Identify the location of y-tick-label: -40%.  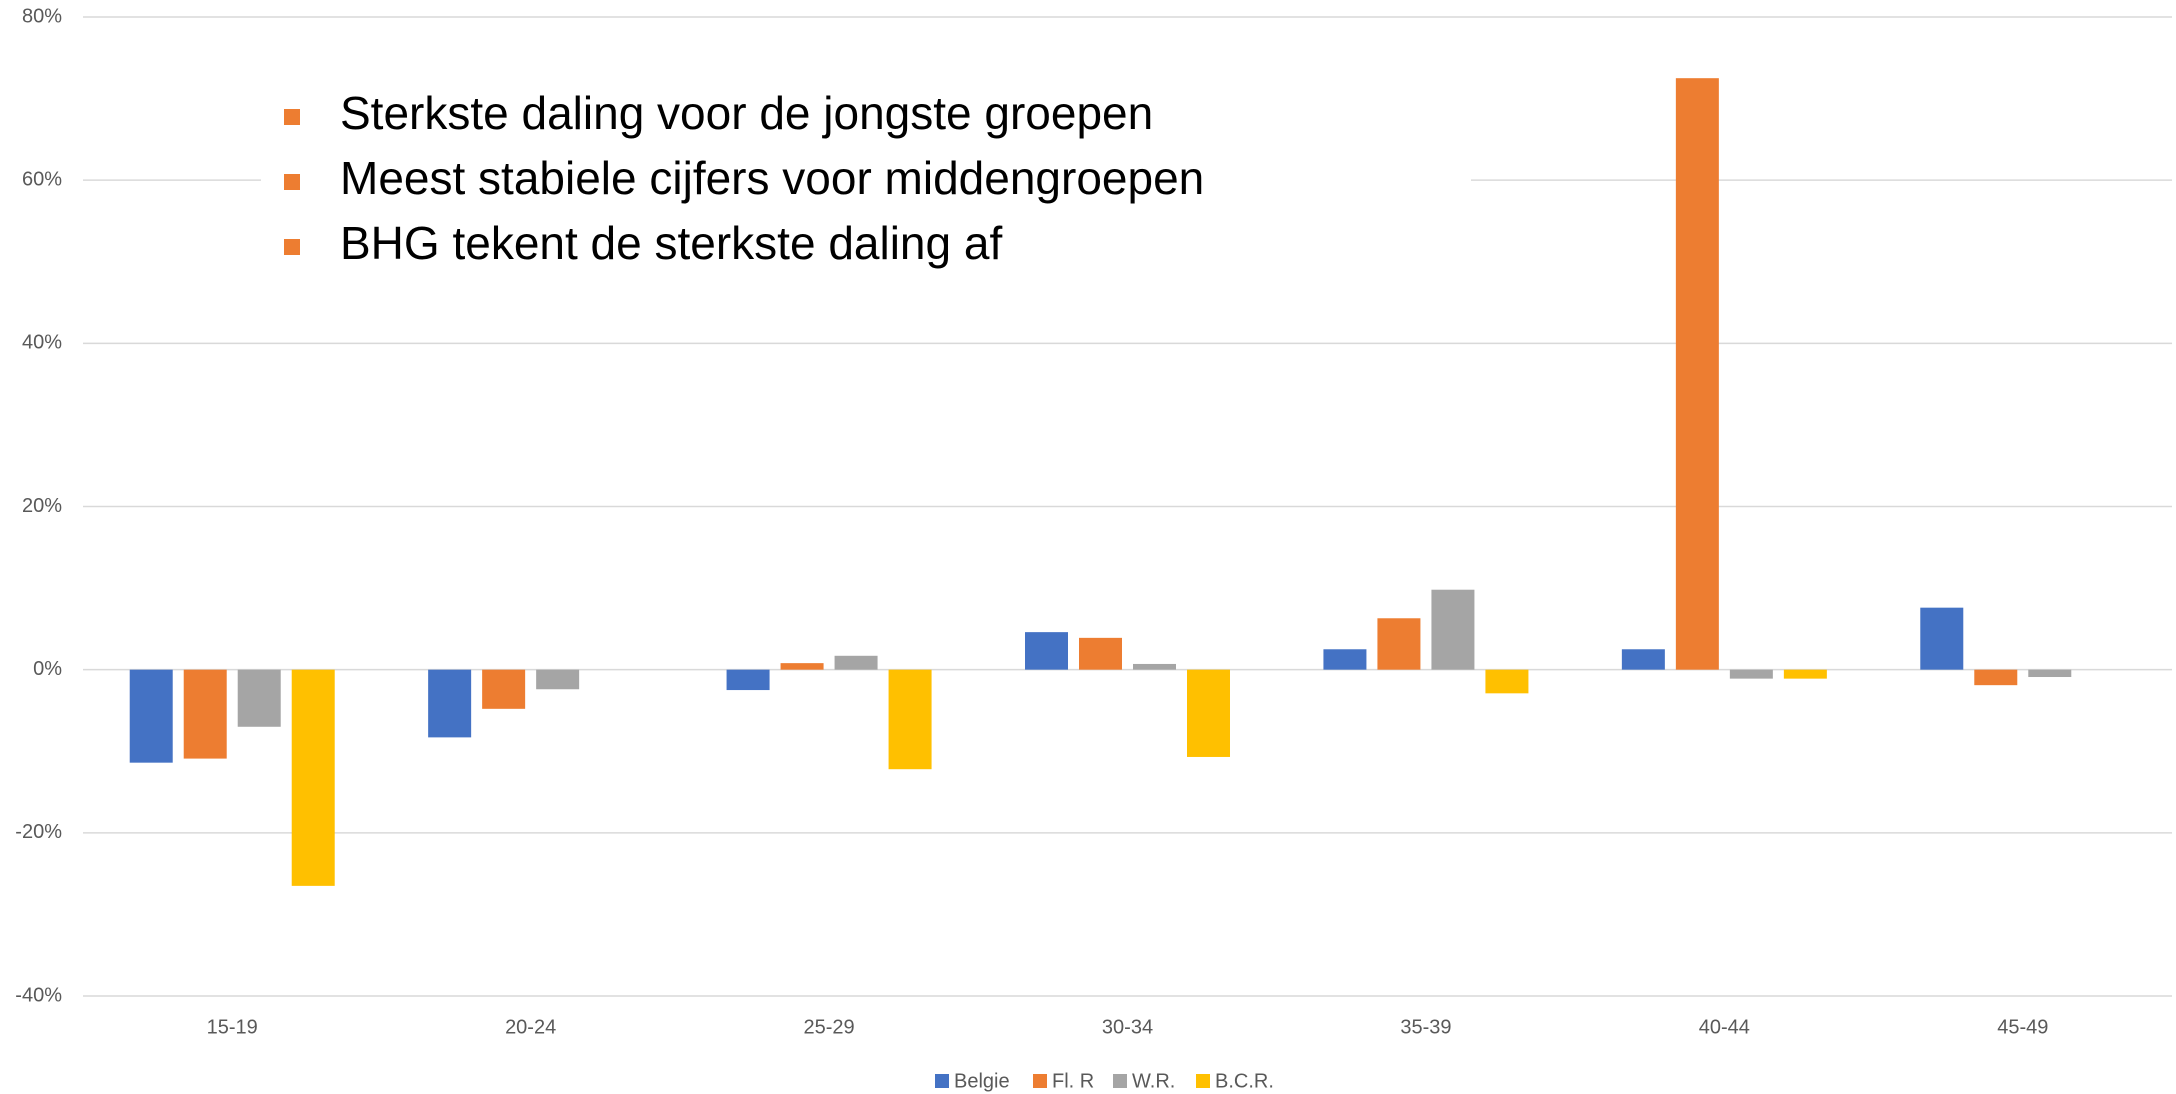
(38, 995).